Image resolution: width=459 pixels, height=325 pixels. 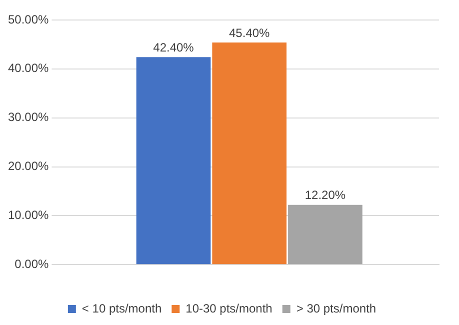 What do you see at coordinates (29, 19) in the screenshot?
I see `y-tick-label: 50.00%` at bounding box center [29, 19].